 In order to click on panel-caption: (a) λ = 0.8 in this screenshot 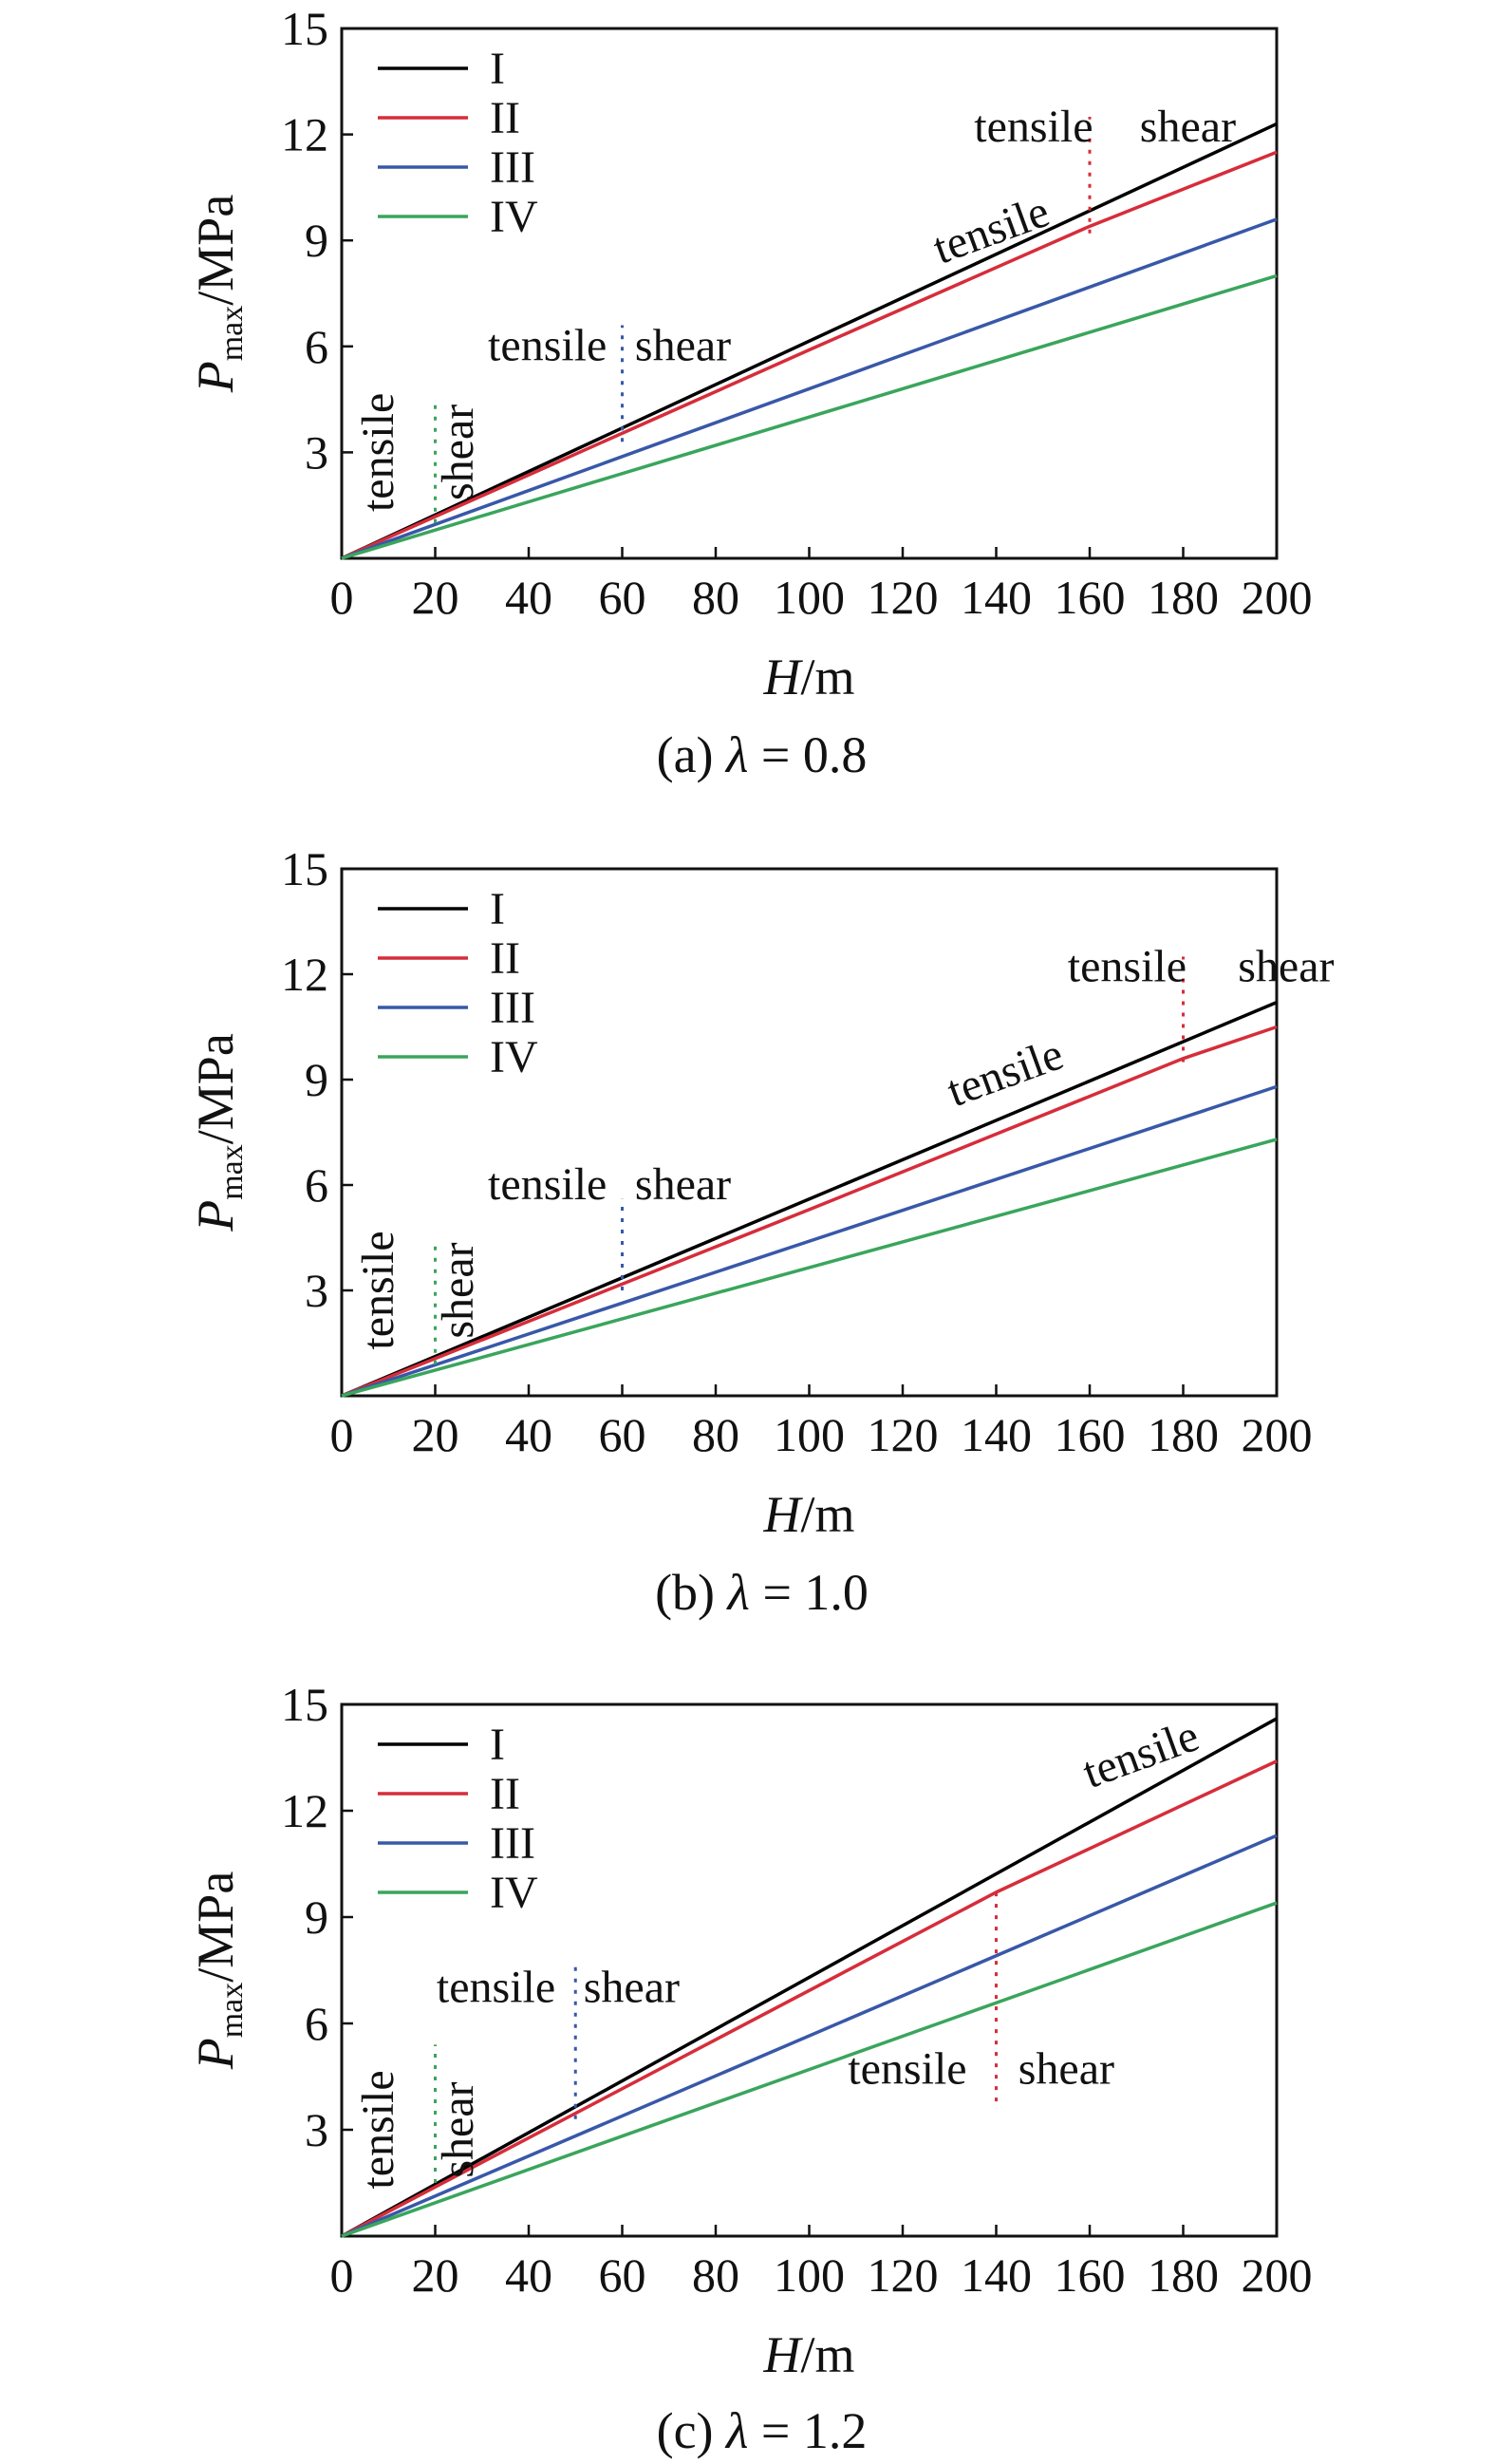, I will do `click(762, 755)`.